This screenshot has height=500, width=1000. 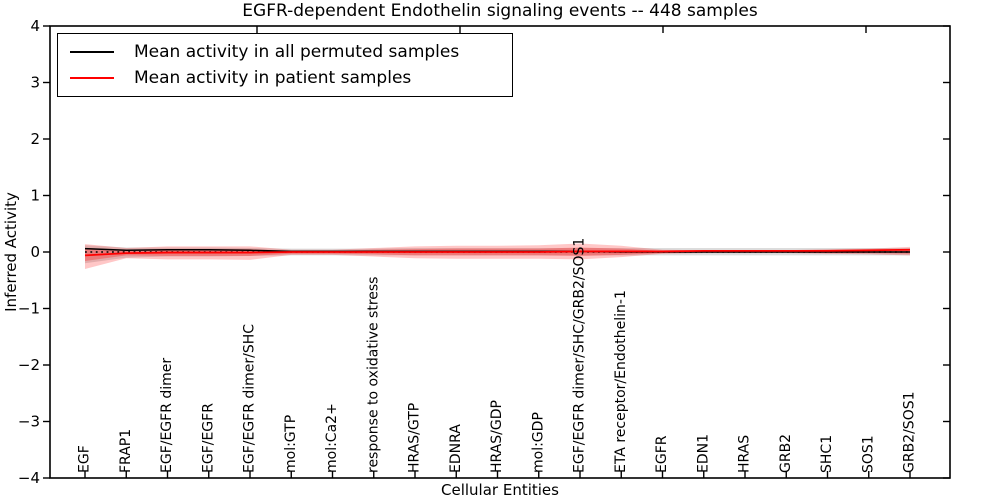 I want to click on legend-item-patient: Mean activity in patient samples, so click(x=291, y=78).